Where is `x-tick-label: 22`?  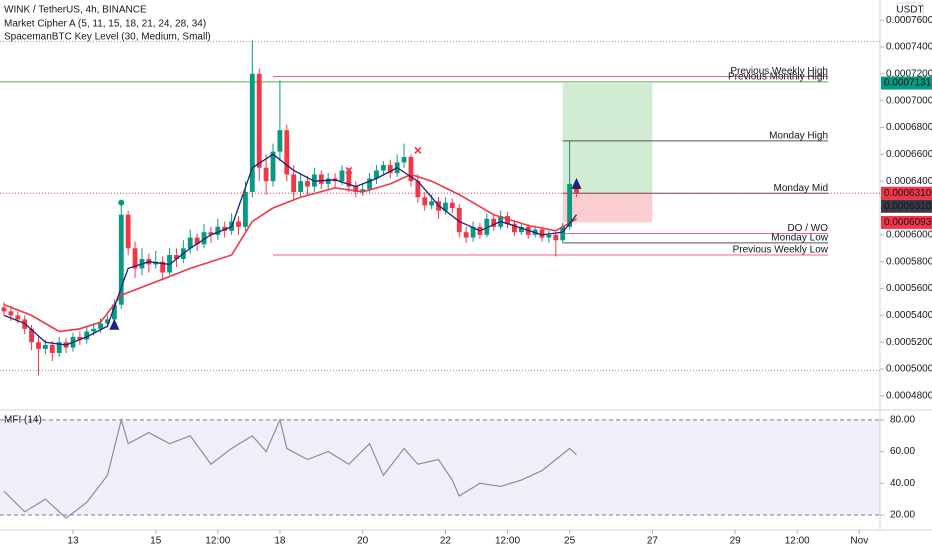
x-tick-label: 22 is located at coordinates (446, 541).